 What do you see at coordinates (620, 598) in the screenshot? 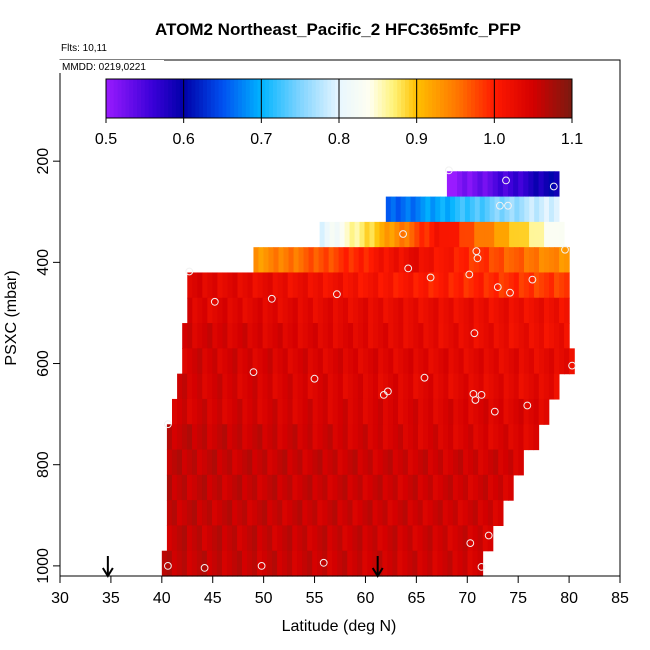
I see `x-tick-label: 85` at bounding box center [620, 598].